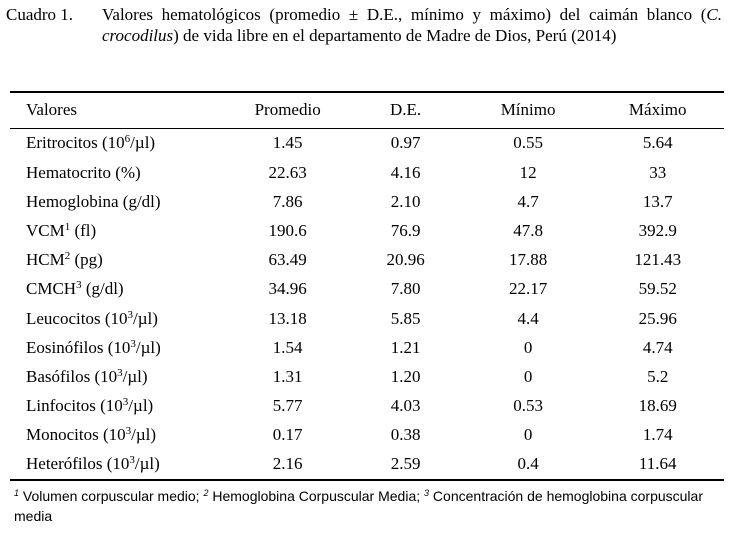 Image resolution: width=732 pixels, height=535 pixels. Describe the element at coordinates (528, 201) in the screenshot. I see `cell-minimo: 4.7` at that location.